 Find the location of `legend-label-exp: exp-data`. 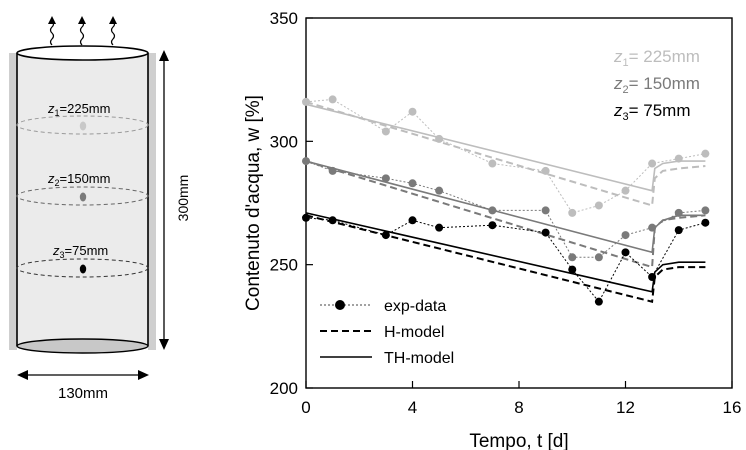

legend-label-exp: exp-data is located at coordinates (415, 306).